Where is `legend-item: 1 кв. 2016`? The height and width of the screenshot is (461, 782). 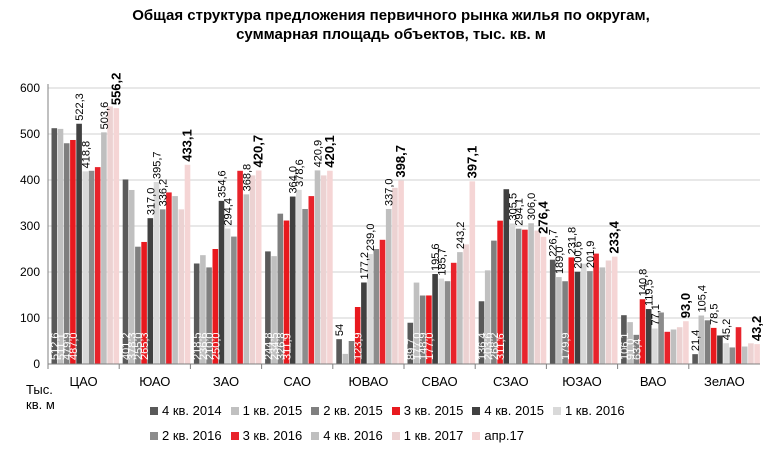 legend-item: 1 кв. 2016 is located at coordinates (588, 410).